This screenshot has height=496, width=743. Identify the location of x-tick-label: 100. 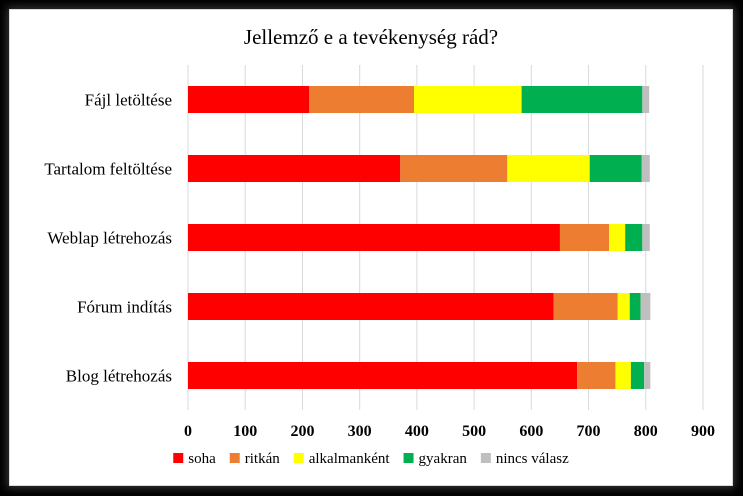
(245, 431).